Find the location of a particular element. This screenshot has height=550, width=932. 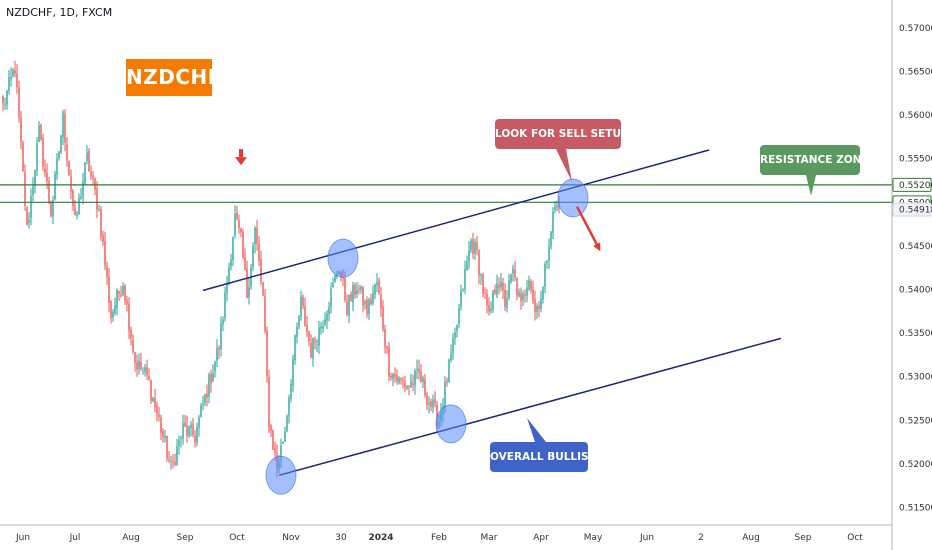

chart-title: NZDCHF, 1D, FXCM is located at coordinates (59, 12).